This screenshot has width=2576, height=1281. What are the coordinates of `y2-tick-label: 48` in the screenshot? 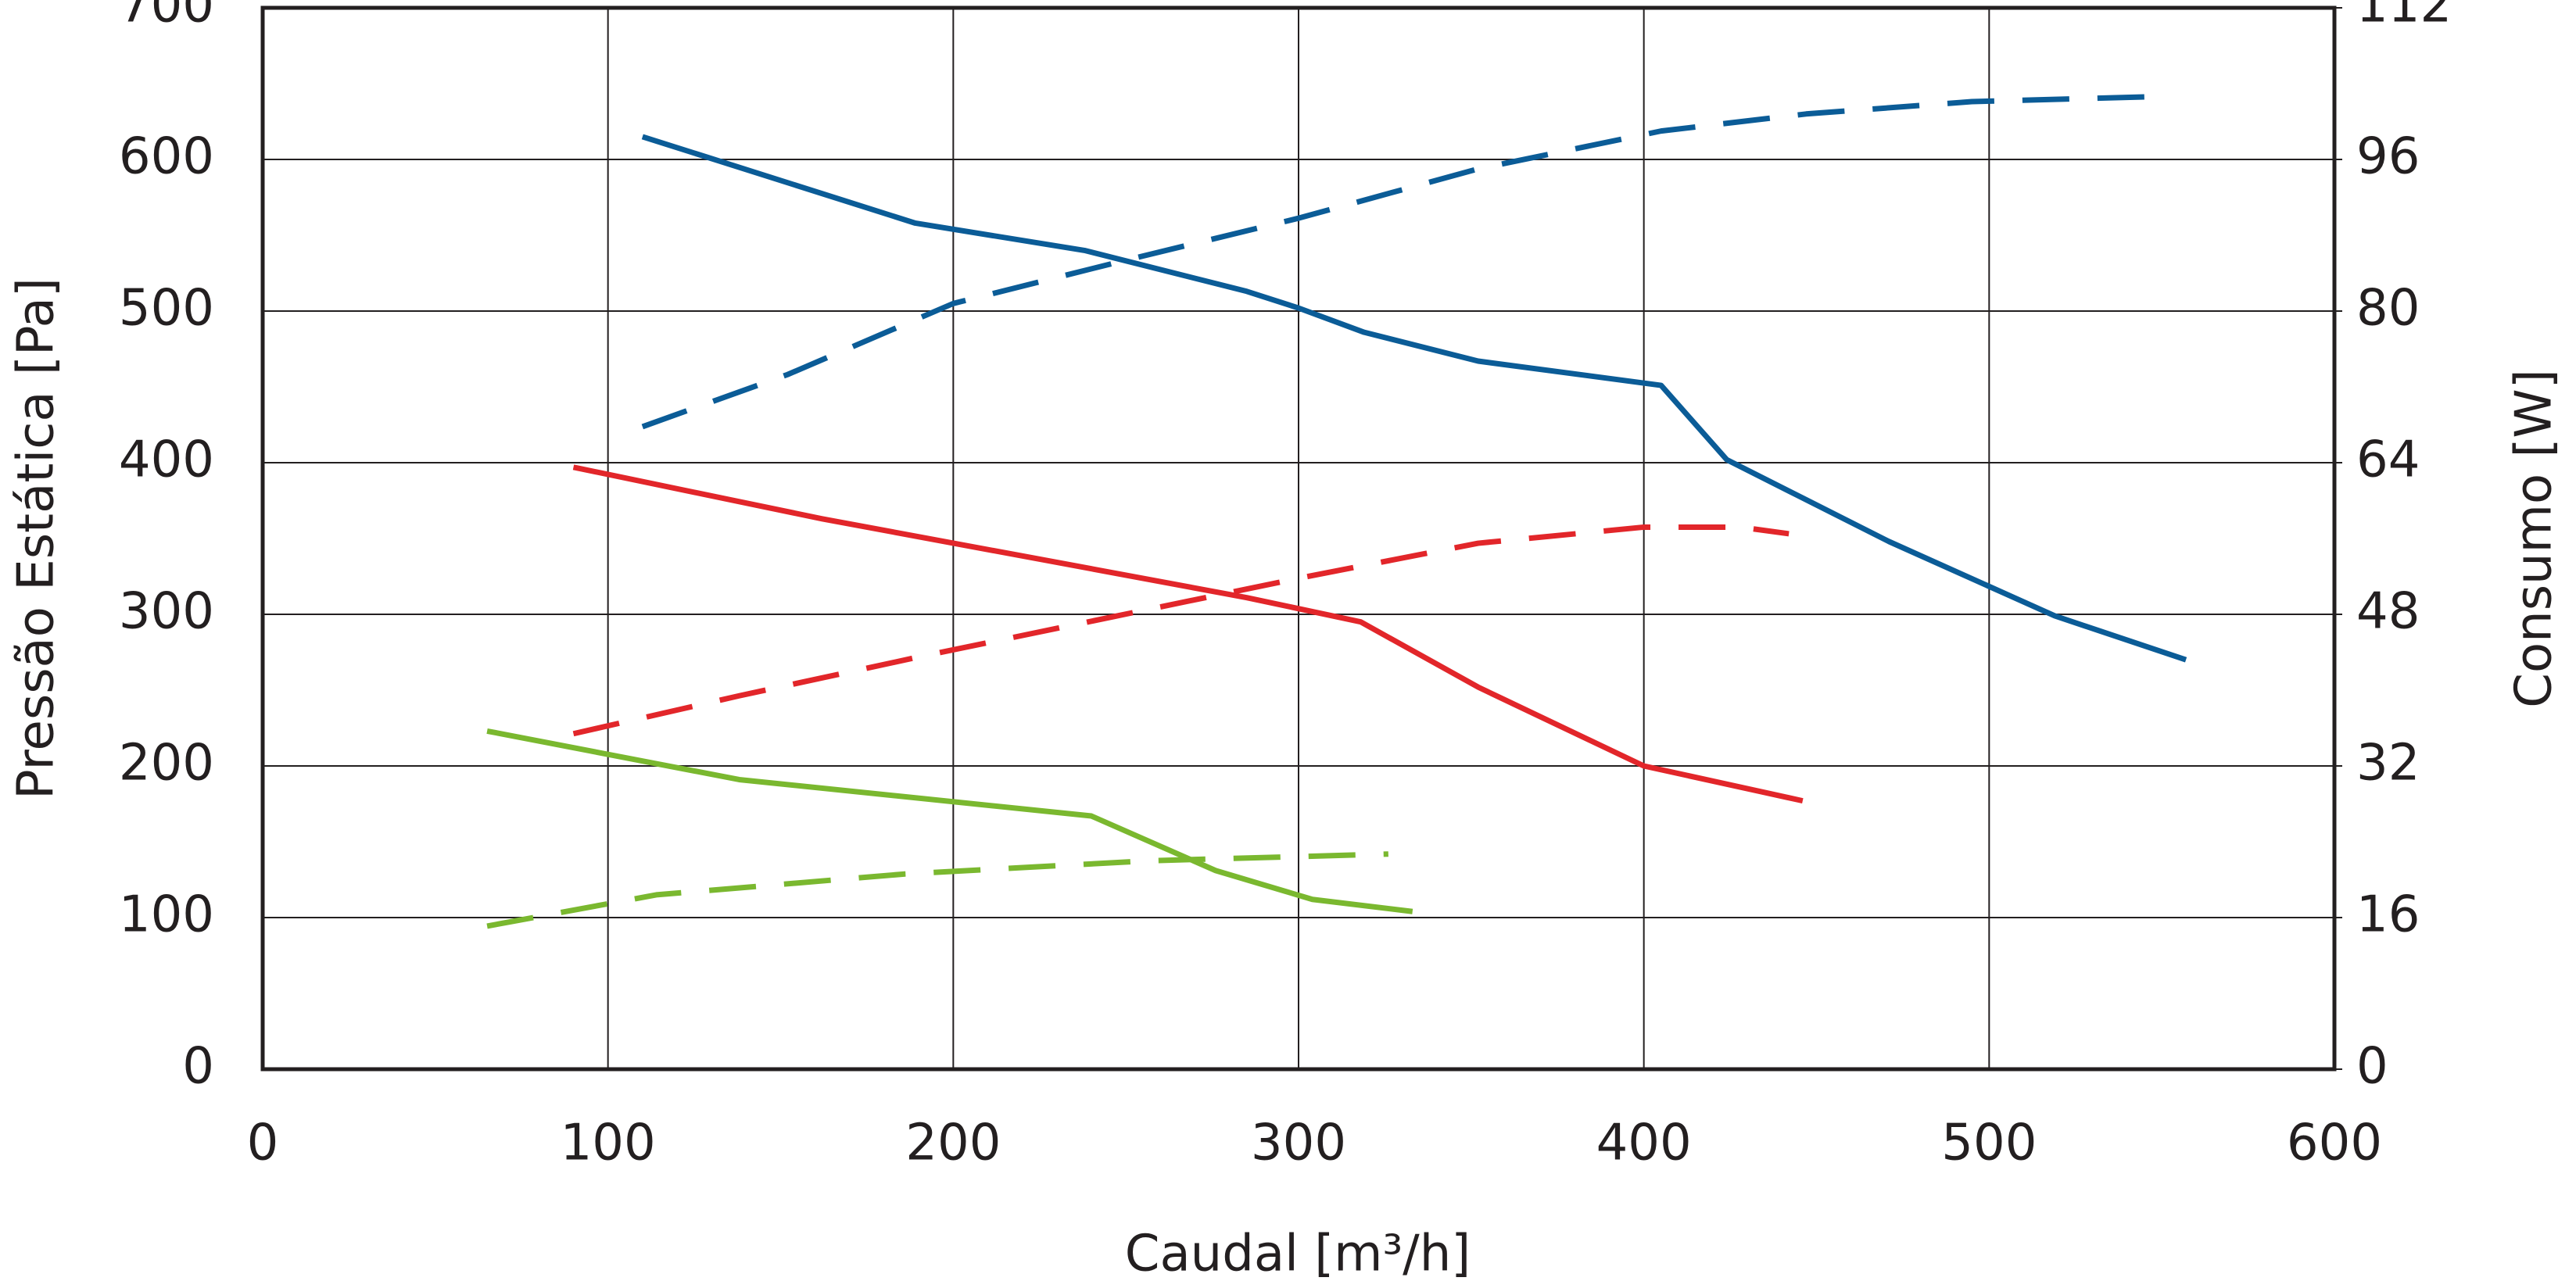 It's located at (2388, 612).